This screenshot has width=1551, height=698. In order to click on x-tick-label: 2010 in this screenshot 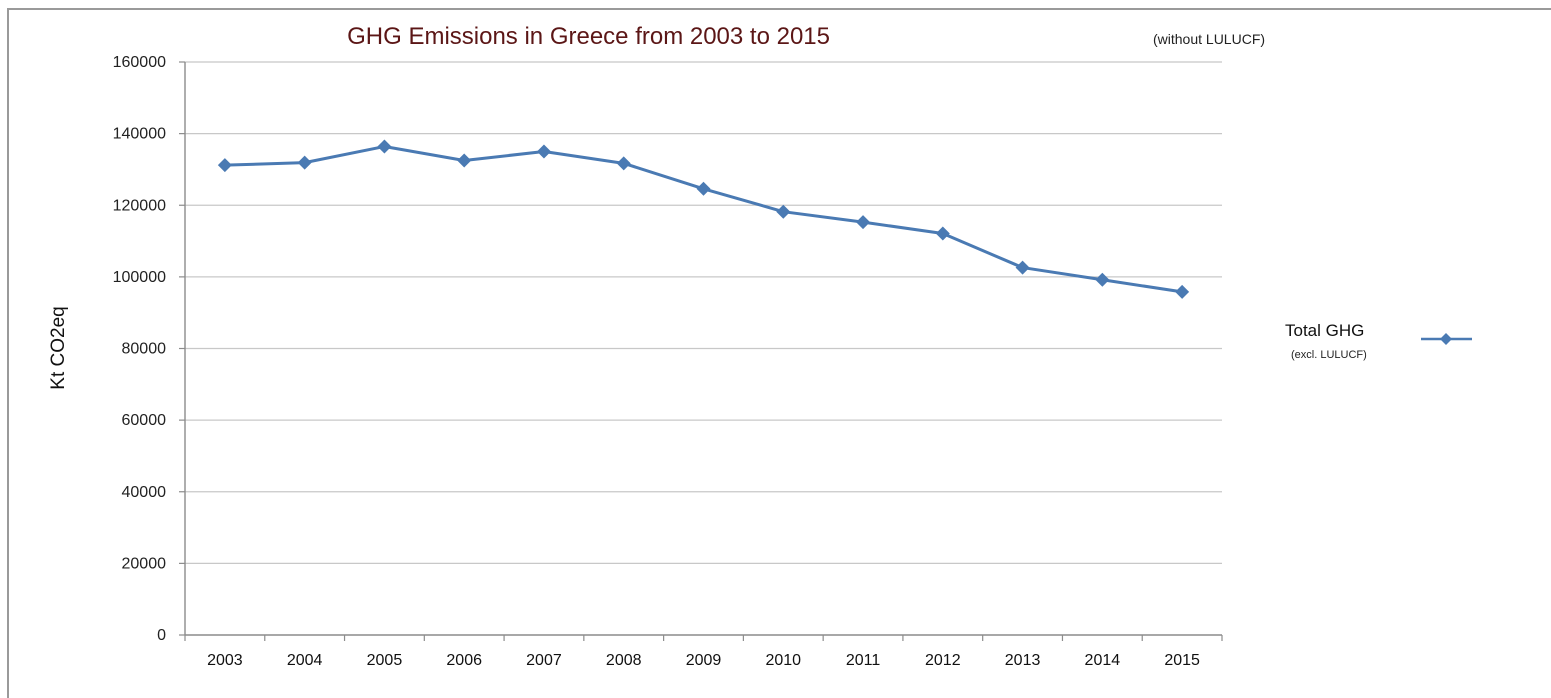, I will do `click(783, 660)`.